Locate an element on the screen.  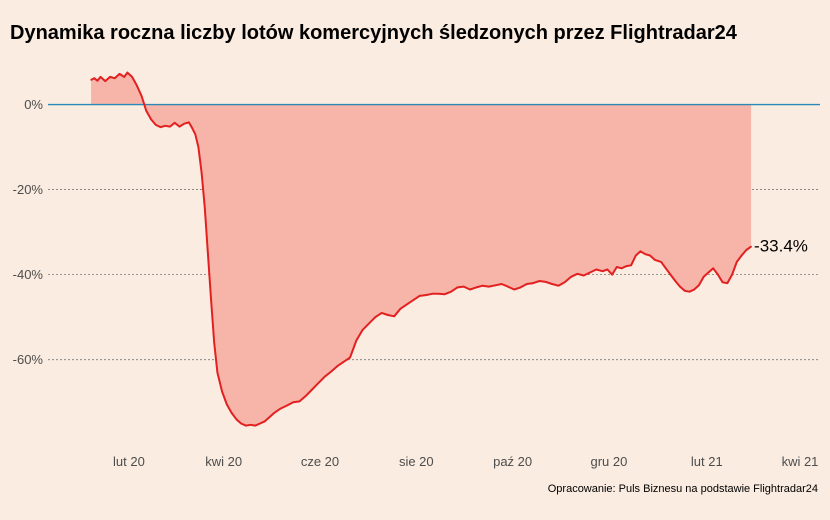
x-tick-label: kwi 20 is located at coordinates (223, 461).